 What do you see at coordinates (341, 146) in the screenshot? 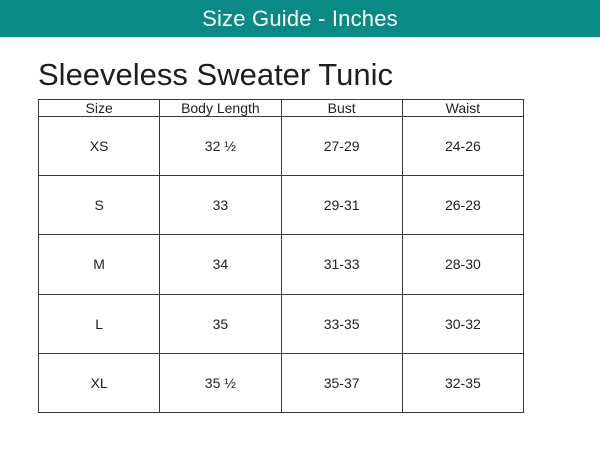
I see `cell-bust: 27-29` at bounding box center [341, 146].